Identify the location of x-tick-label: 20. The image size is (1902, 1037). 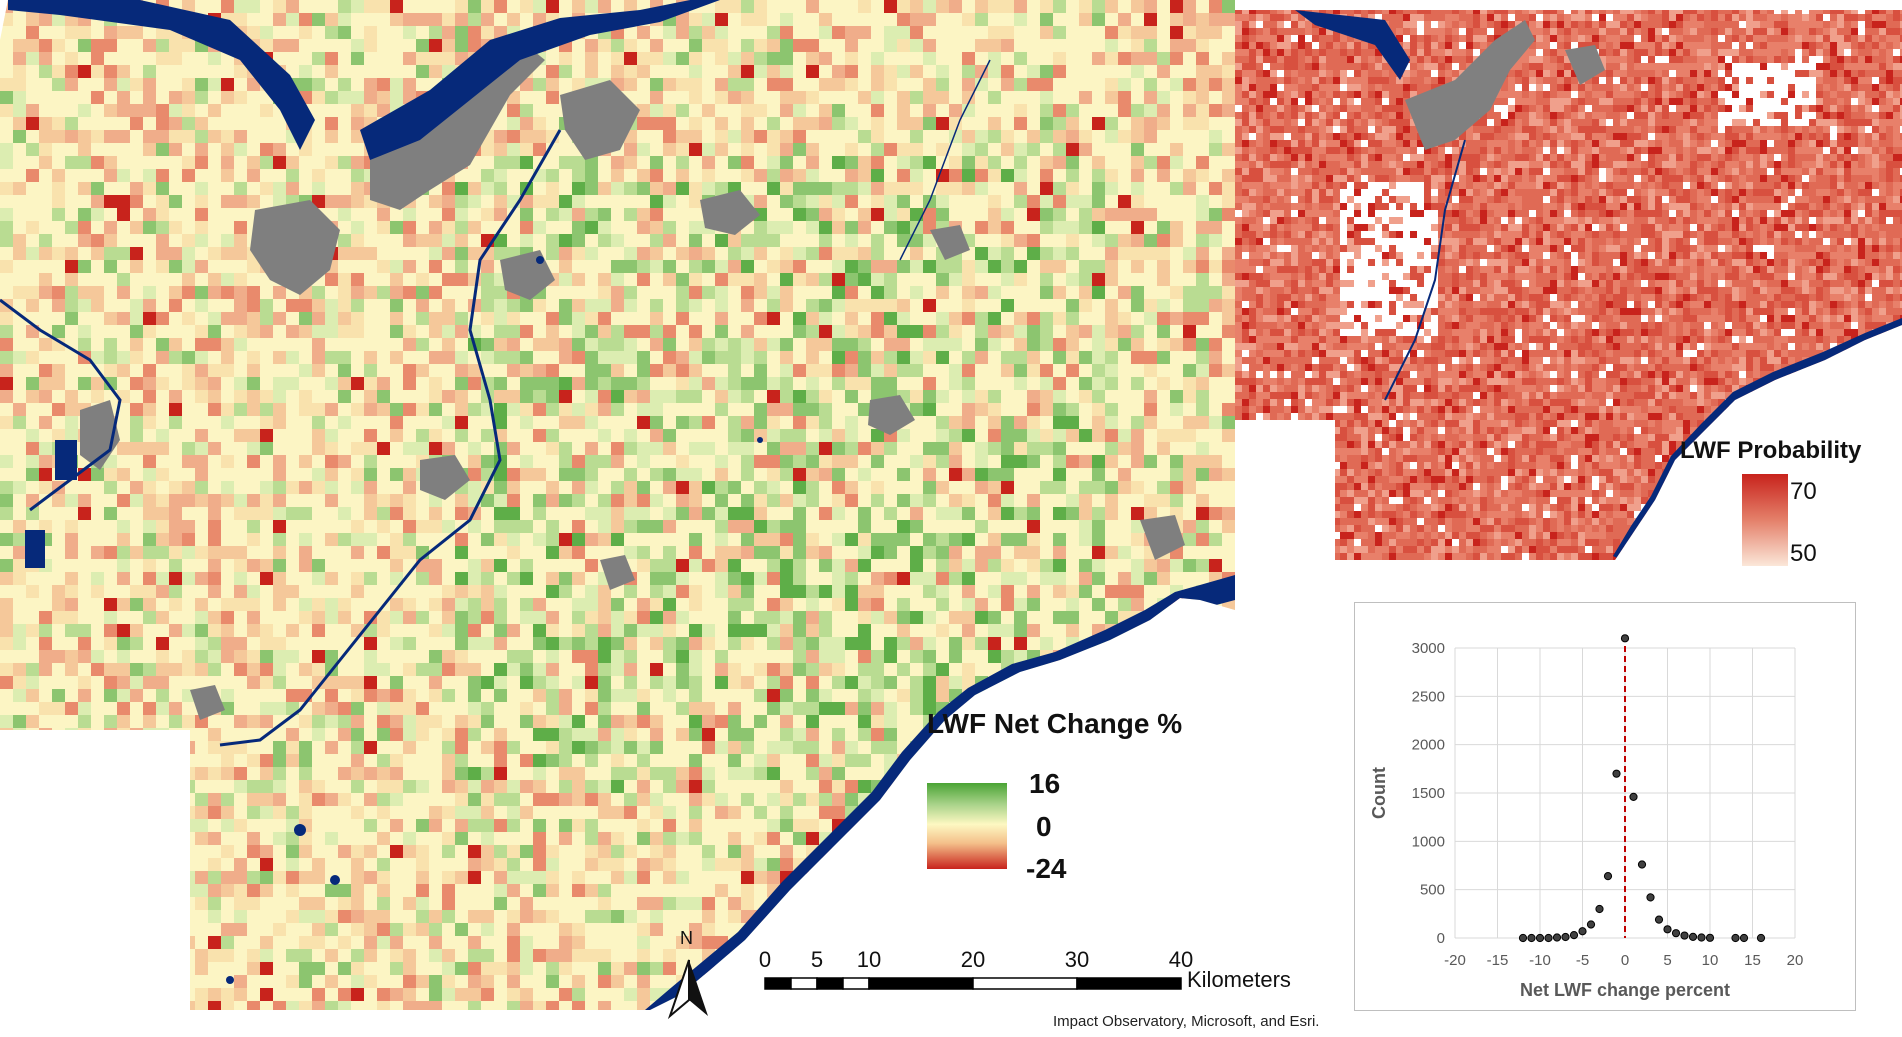
(1795, 960).